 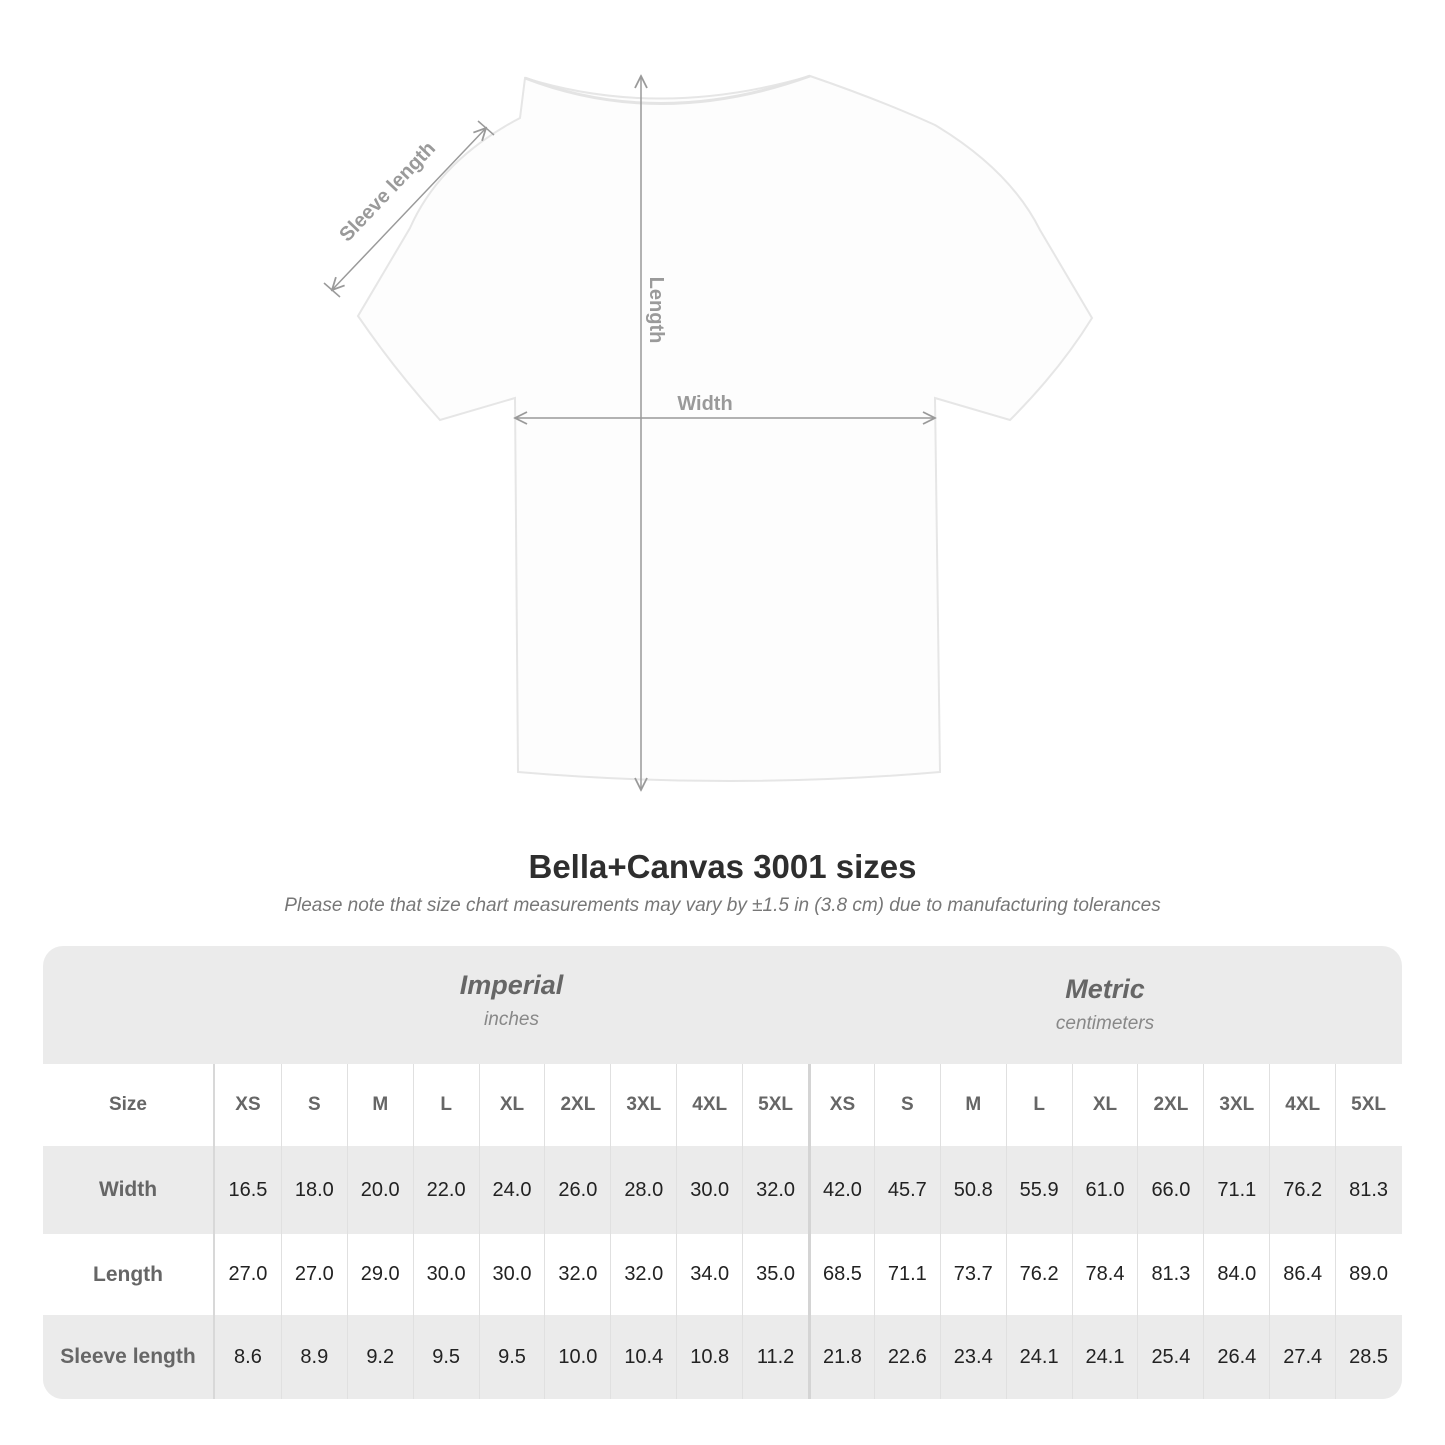 I want to click on imperial-value-cell: 9.2, so click(x=379, y=1357).